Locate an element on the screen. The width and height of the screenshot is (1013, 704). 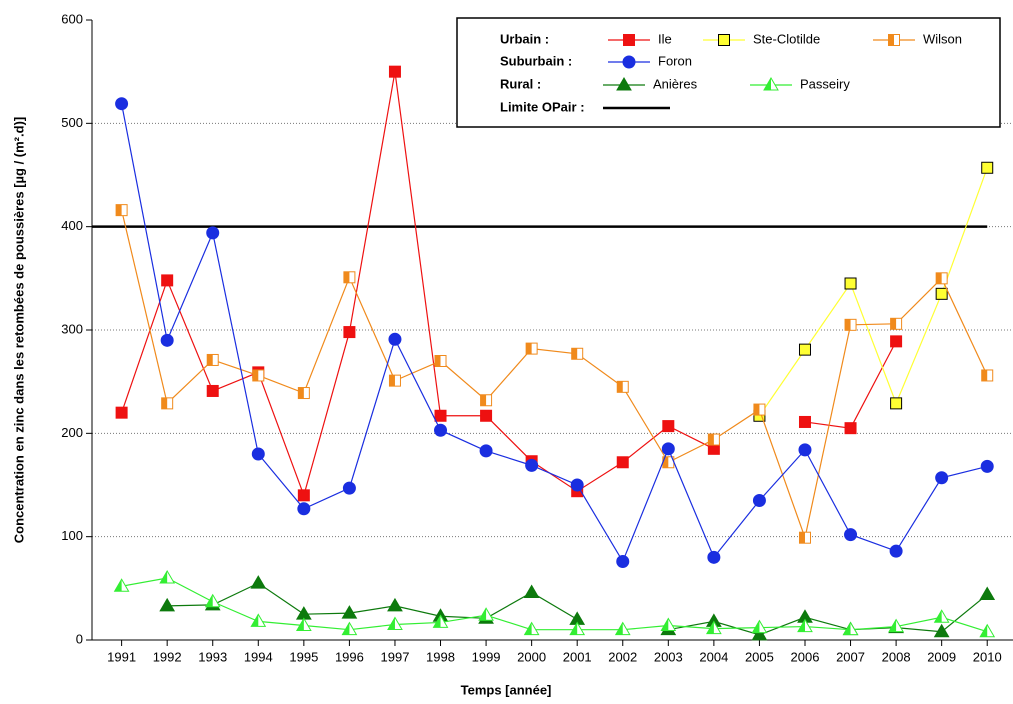
y-tick-label: 100 is located at coordinates (72, 535).